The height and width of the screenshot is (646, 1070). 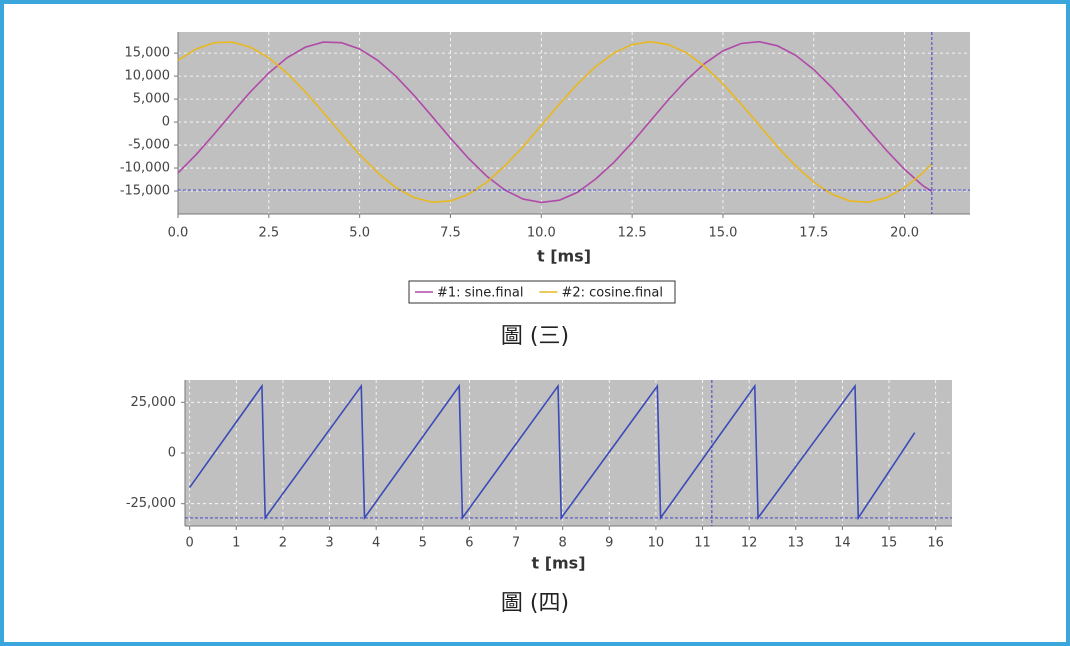 What do you see at coordinates (151, 99) in the screenshot?
I see `y-tick-label: 5,000` at bounding box center [151, 99].